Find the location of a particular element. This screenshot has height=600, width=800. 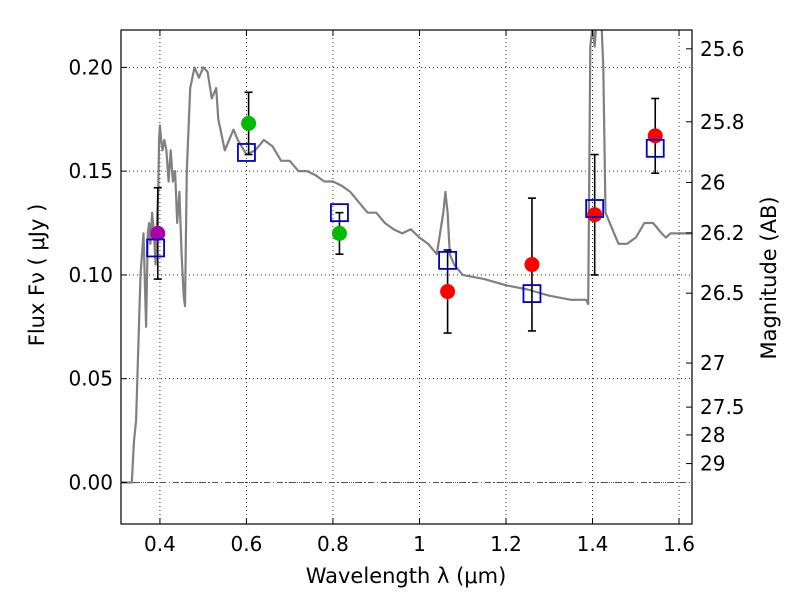

y-axis-label: Flux Fν ( μJy ) is located at coordinates (37, 275).